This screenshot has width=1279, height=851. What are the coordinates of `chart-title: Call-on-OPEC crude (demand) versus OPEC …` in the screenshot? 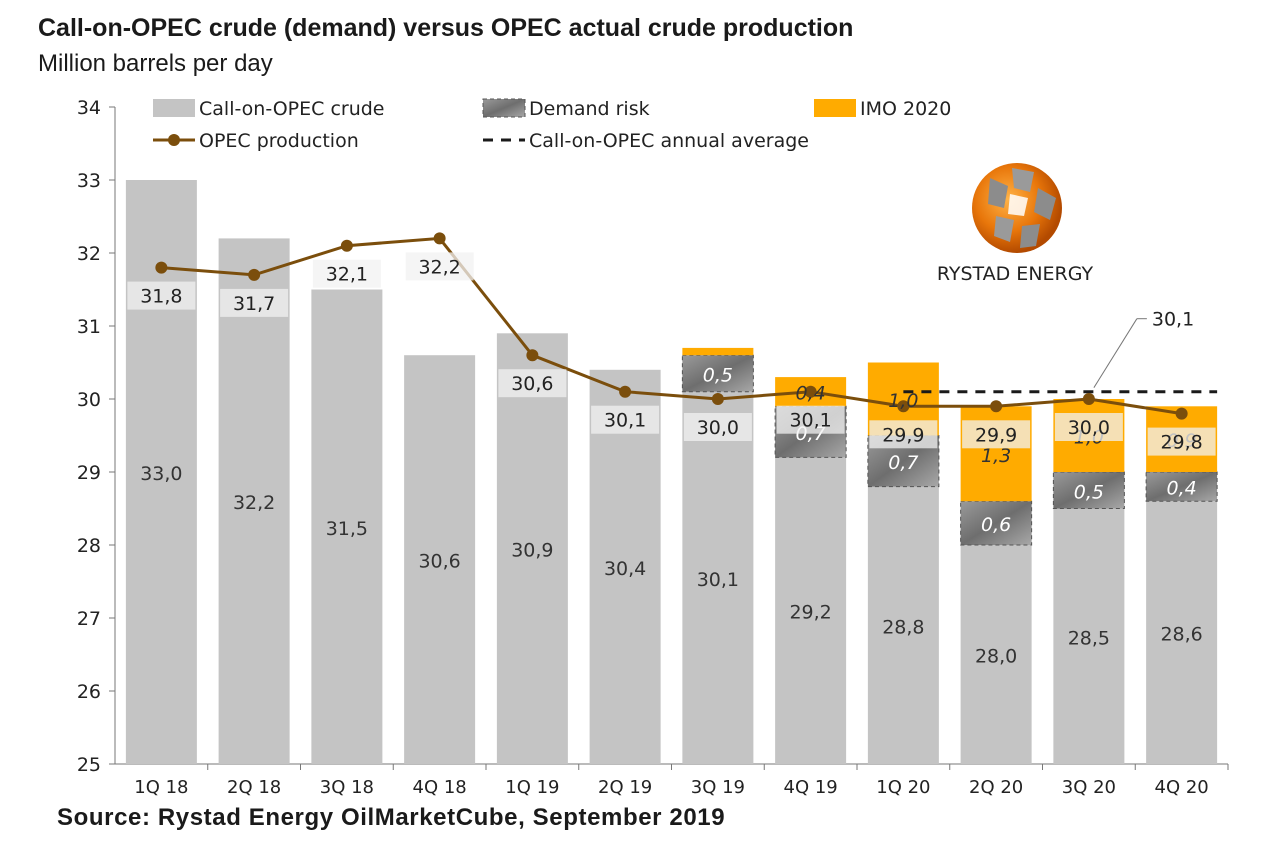 It's located at (446, 28).